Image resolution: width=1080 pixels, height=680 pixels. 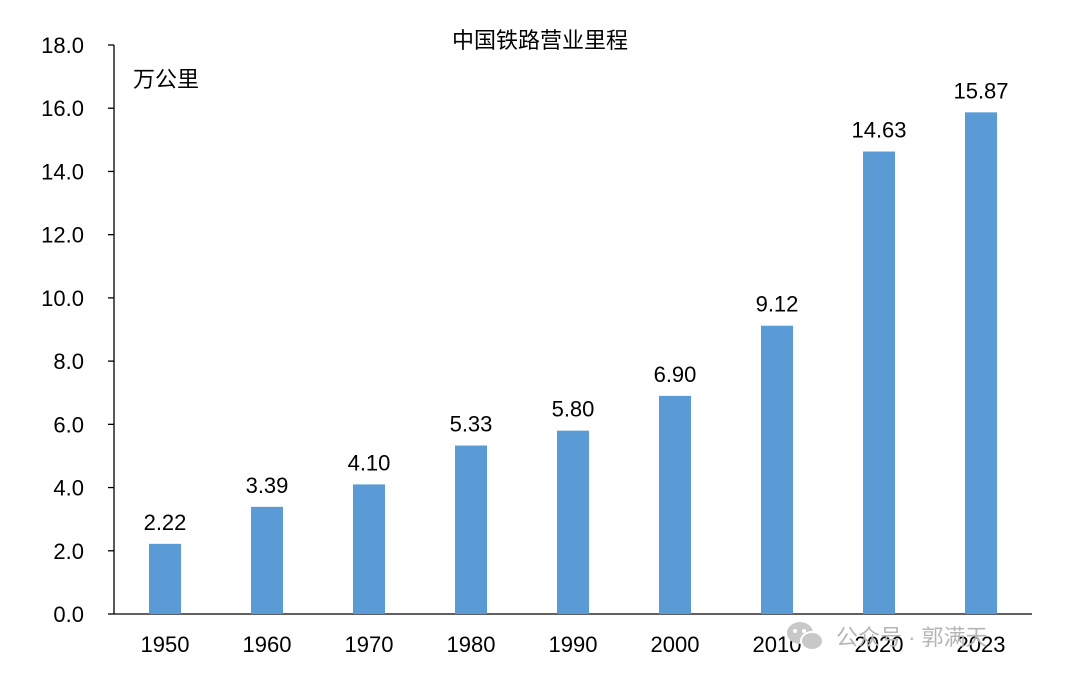 I want to click on data-label: 9.12, so click(x=777, y=304).